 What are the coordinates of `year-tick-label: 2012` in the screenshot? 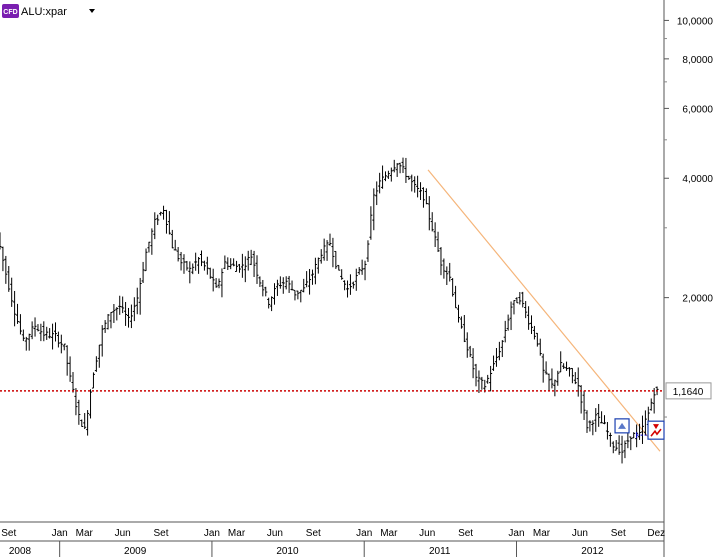 It's located at (592, 551).